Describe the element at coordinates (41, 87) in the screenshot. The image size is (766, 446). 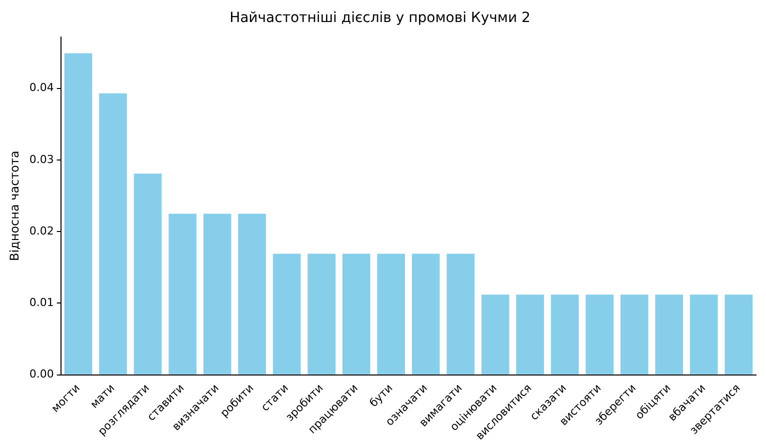
I see `y-tick-label: 0.04` at that location.